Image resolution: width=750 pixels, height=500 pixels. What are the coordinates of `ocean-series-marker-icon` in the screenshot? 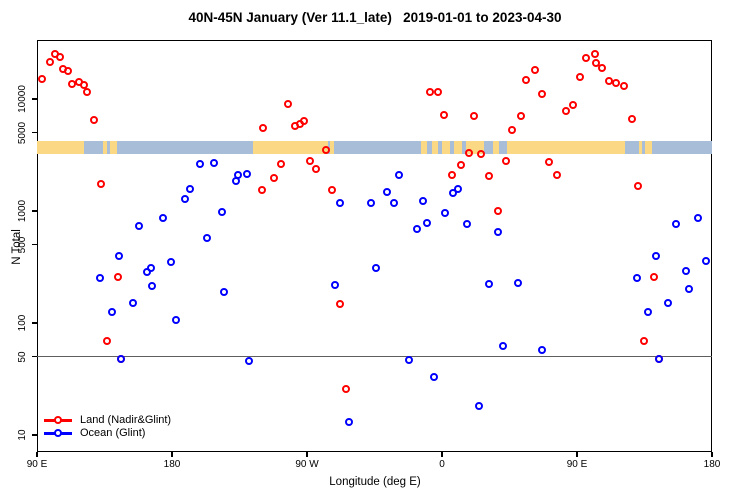 It's located at (58, 433).